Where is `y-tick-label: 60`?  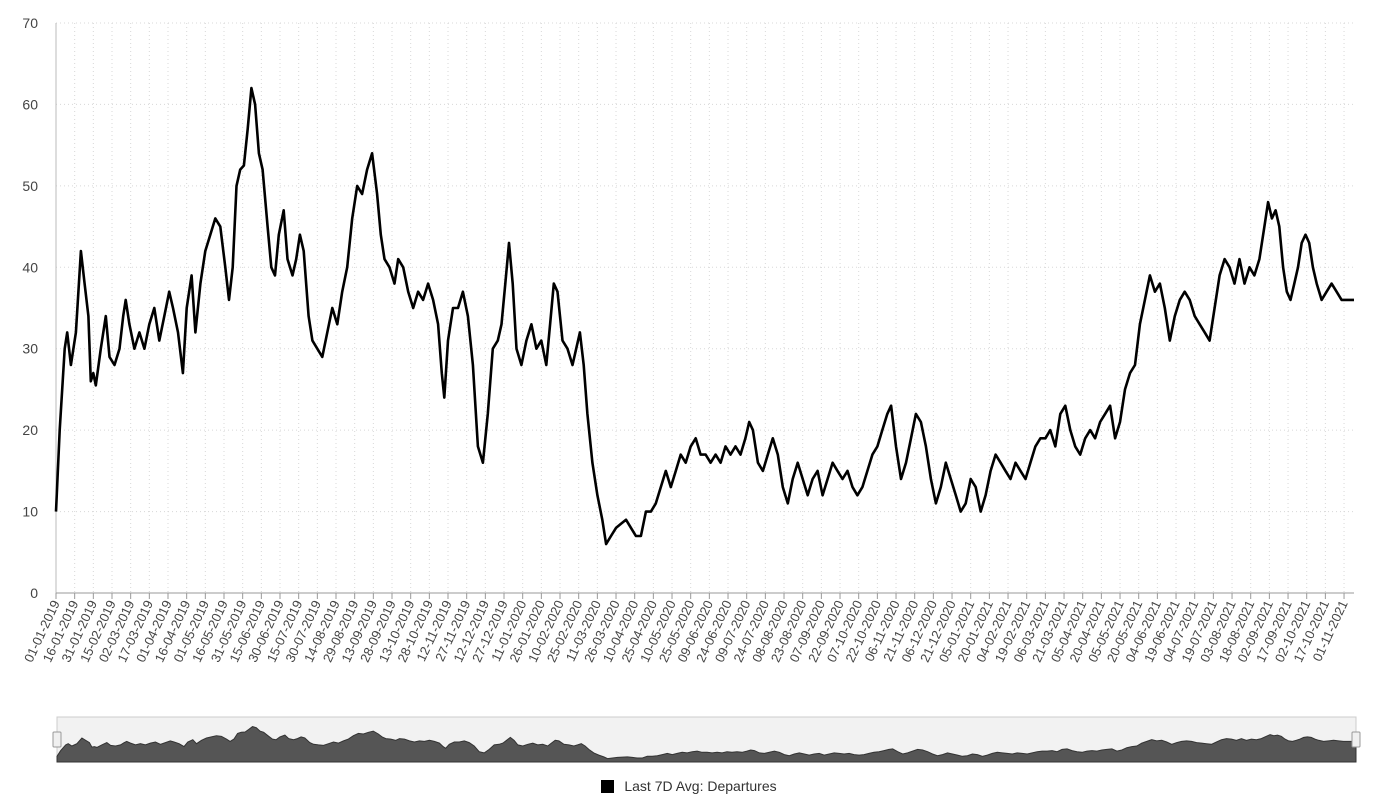 y-tick-label: 60 is located at coordinates (30, 104).